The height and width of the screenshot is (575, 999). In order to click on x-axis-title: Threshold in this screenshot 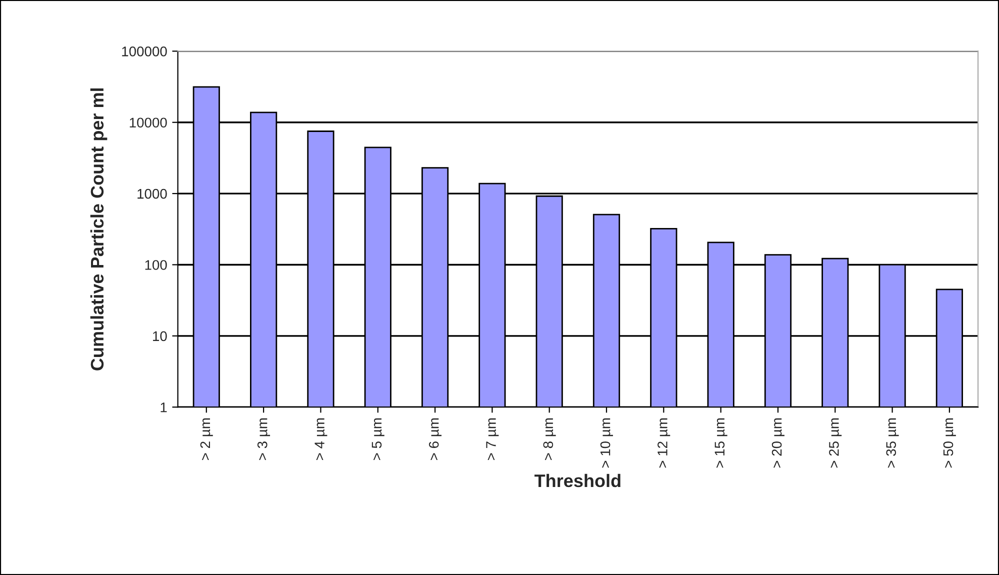, I will do `click(577, 481)`.